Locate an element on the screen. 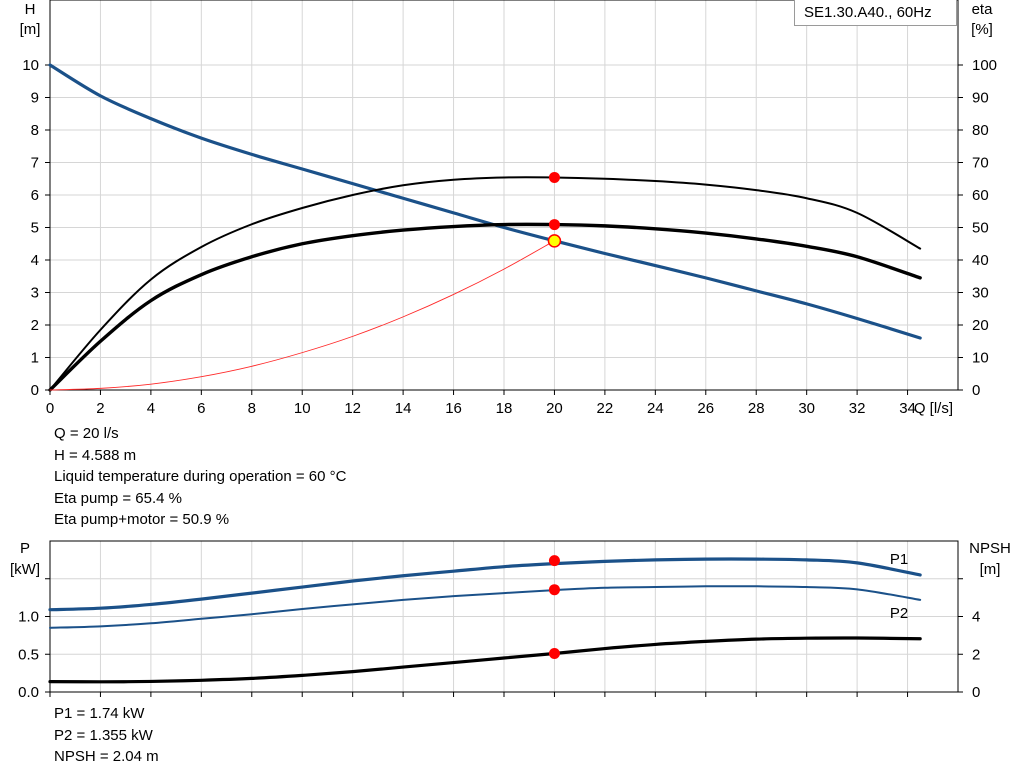 The width and height of the screenshot is (1024, 781). x-tick-label: 2 is located at coordinates (100, 408).